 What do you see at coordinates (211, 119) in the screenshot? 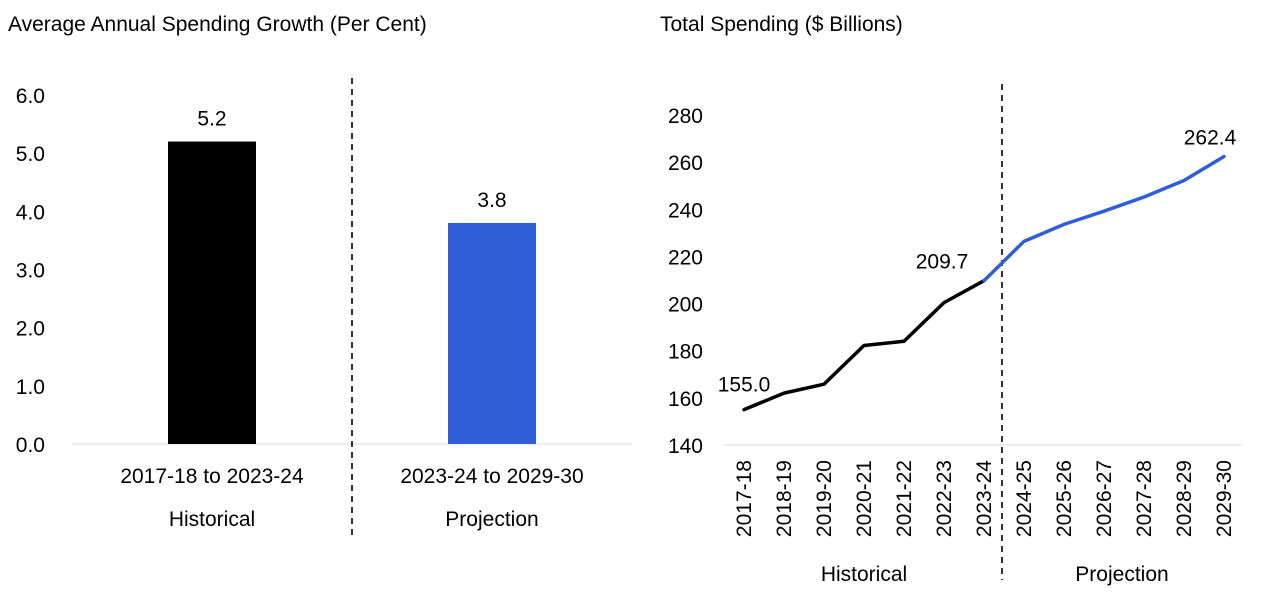
I see `growth-bar-value-label: 5.2` at bounding box center [211, 119].